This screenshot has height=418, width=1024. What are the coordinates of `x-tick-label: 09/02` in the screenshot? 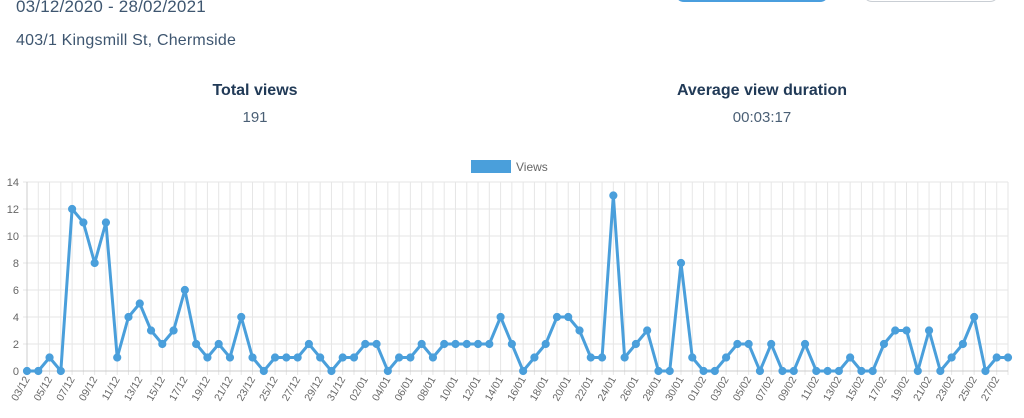 It's located at (788, 388).